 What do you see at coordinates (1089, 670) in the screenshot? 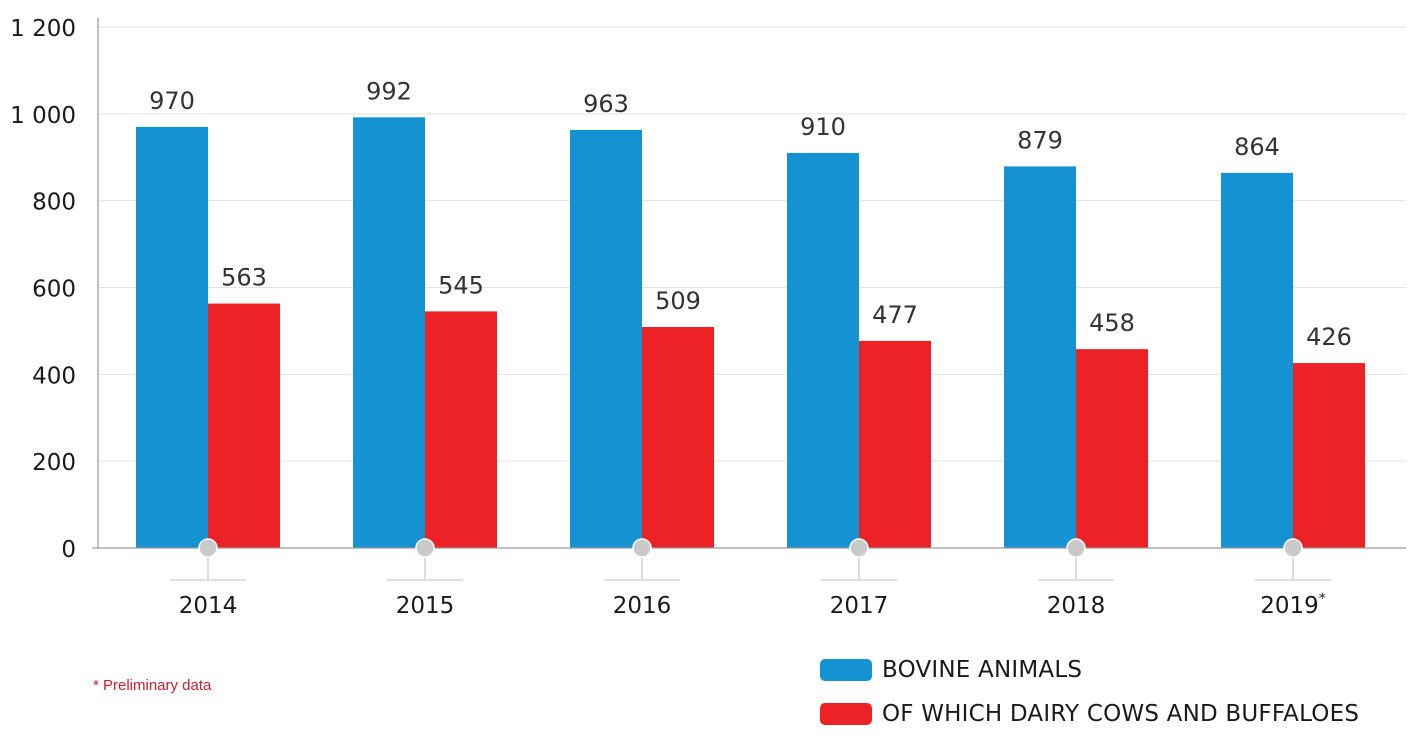
I see `legend-item-bovine: BOVINE ANIMALS` at bounding box center [1089, 670].